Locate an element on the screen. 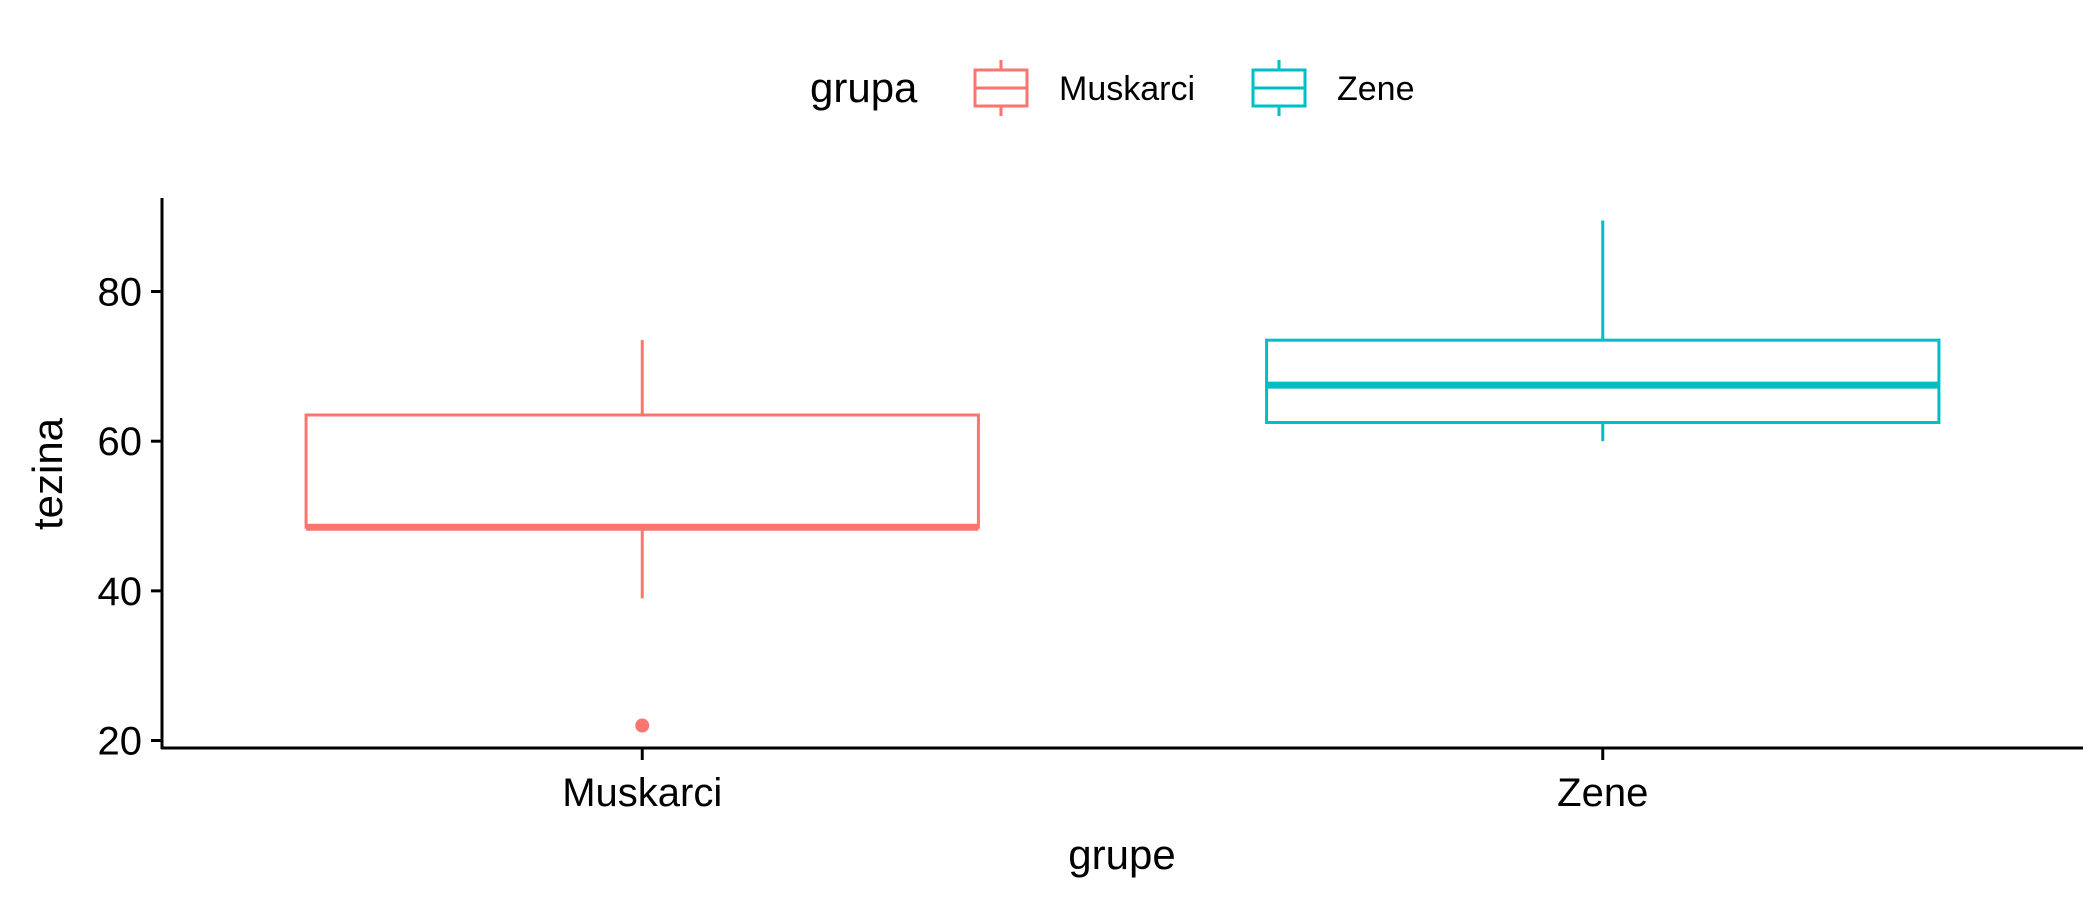 Image resolution: width=2100 pixels, height=900 pixels. legend-label: Zene is located at coordinates (1376, 89).